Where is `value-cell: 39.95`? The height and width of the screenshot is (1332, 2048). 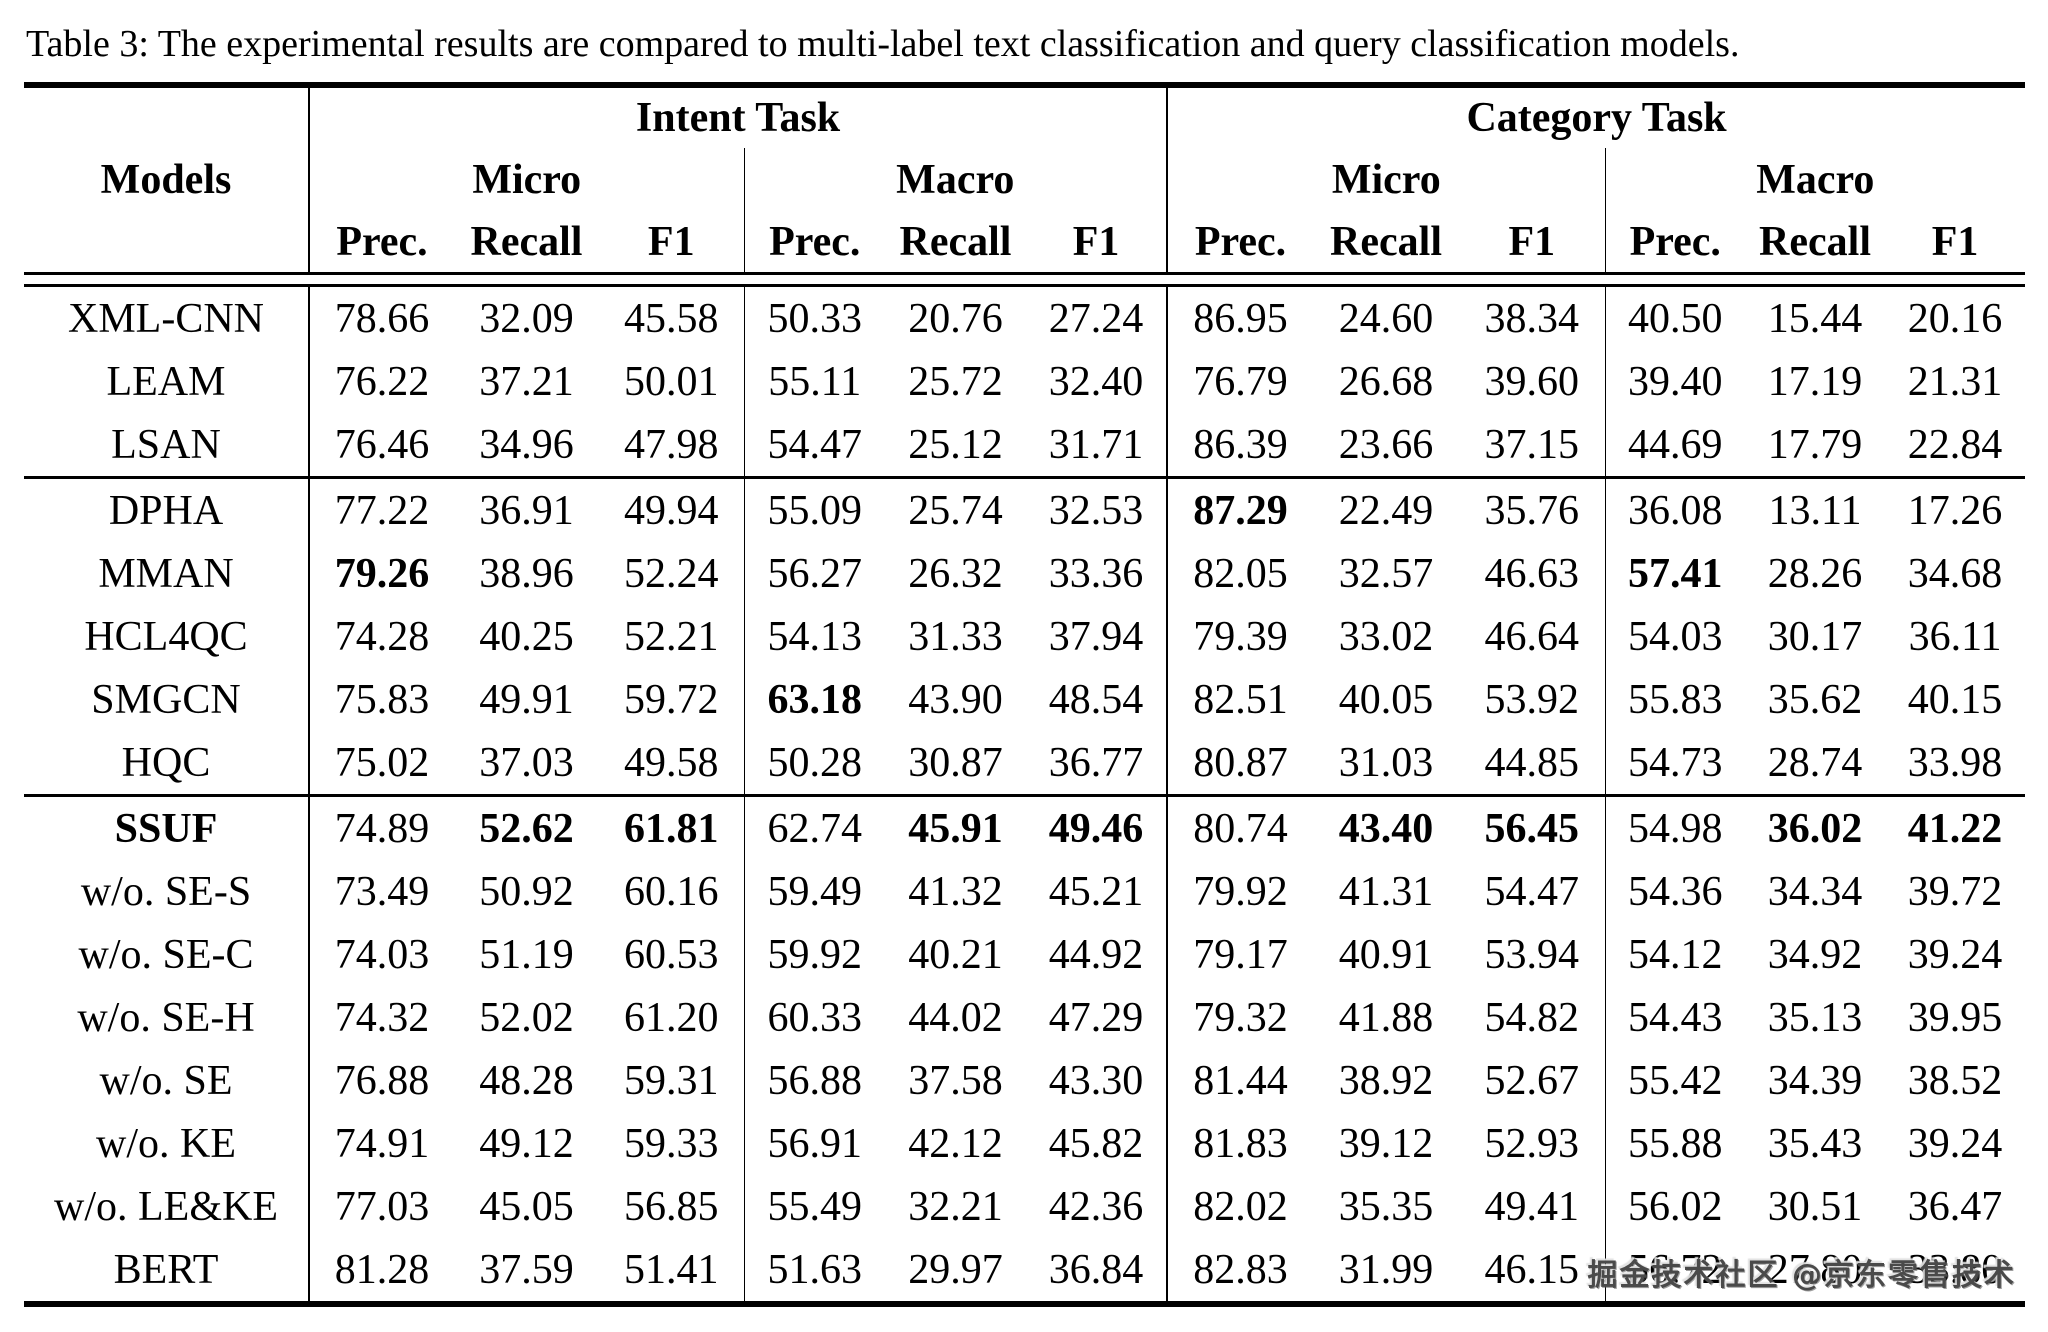
value-cell: 39.95 is located at coordinates (1955, 1017).